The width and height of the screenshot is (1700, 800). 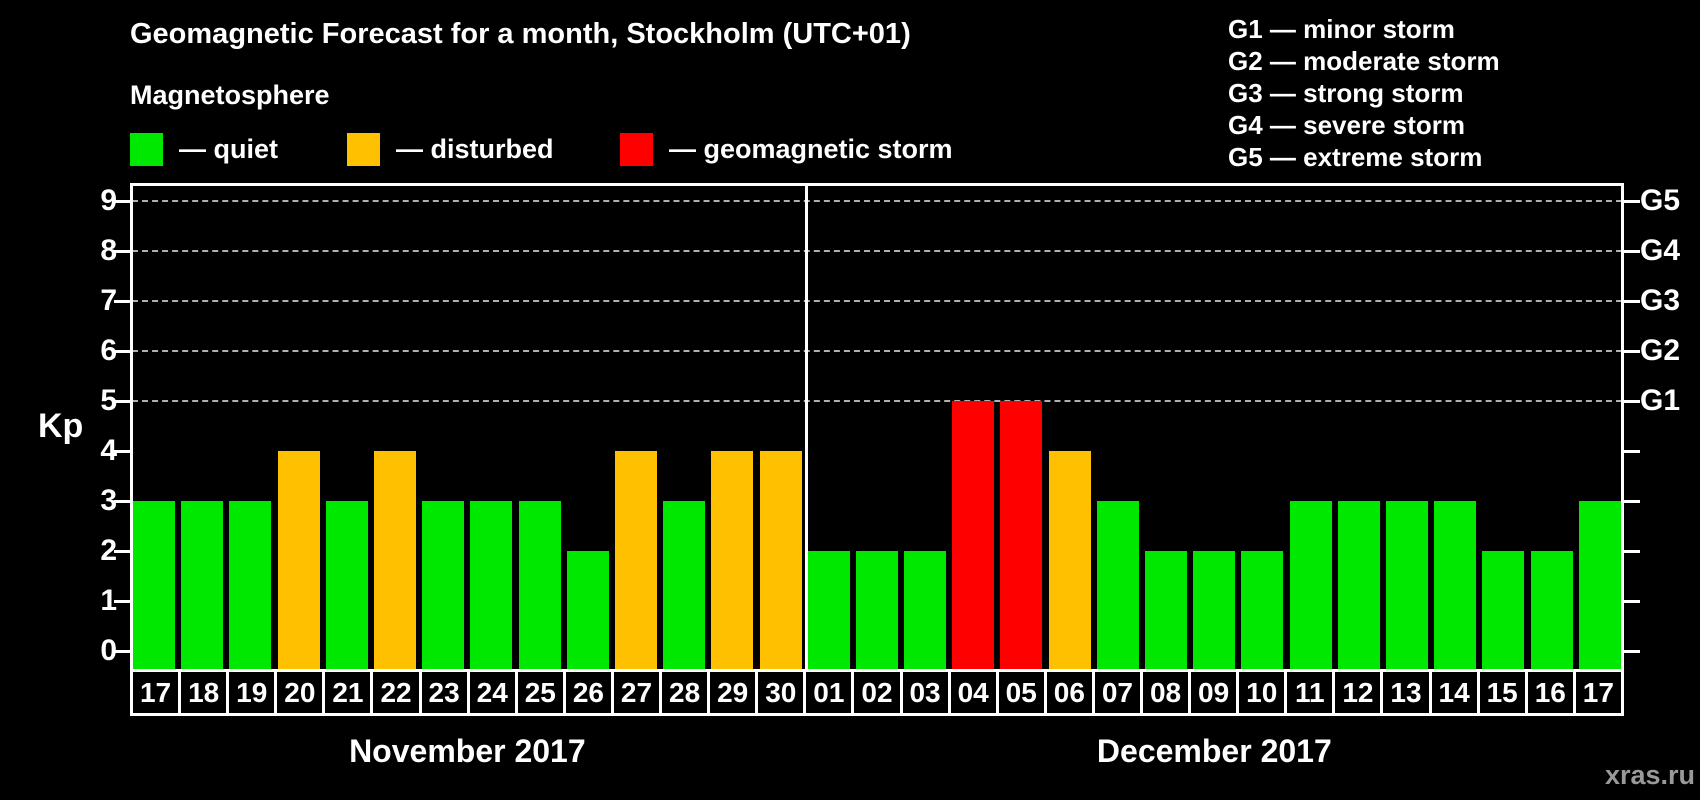 I want to click on y-tick-label: 6, so click(x=108, y=350).